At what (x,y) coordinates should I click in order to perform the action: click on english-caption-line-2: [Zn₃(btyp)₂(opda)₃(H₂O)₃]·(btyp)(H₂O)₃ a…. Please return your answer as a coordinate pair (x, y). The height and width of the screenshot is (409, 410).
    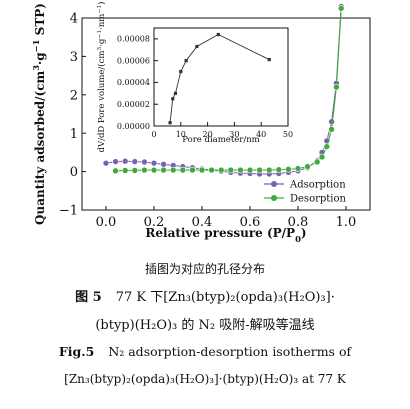
    Looking at the image, I should click on (205, 379).